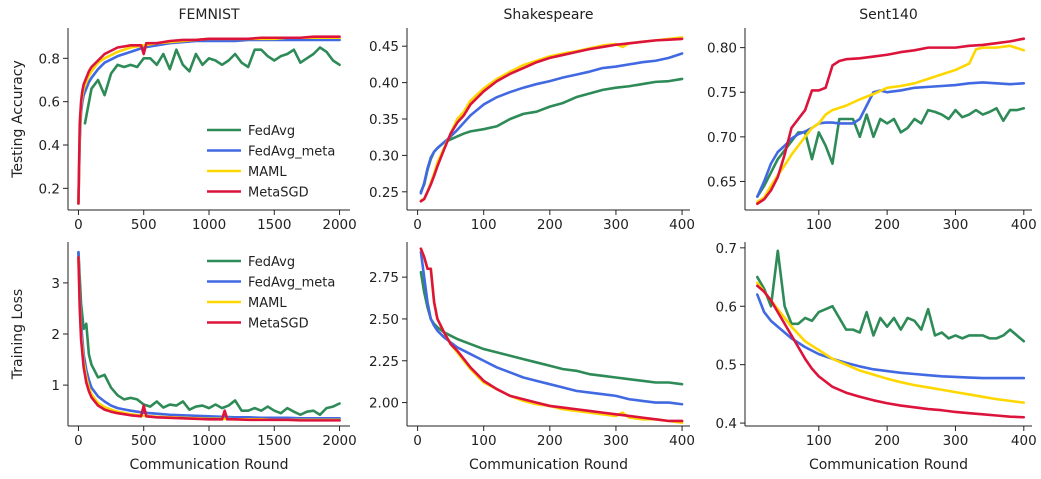 The width and height of the screenshot is (1041, 479). Describe the element at coordinates (18, 334) in the screenshot. I see `y-axis-label: Training Loss` at that location.